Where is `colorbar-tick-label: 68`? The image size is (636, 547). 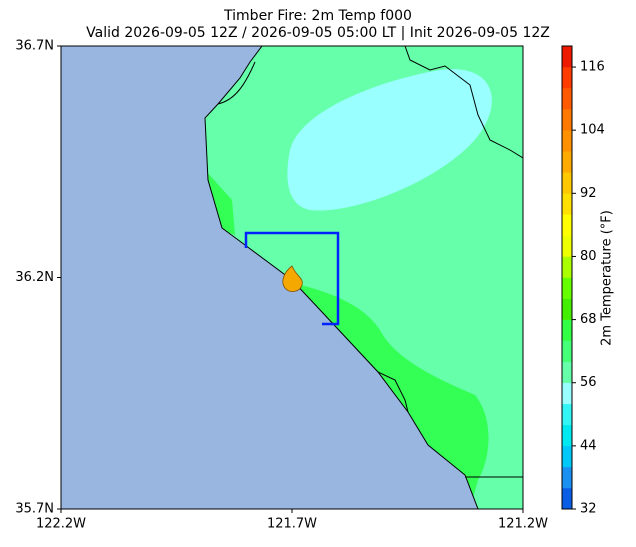 colorbar-tick-label: 68 is located at coordinates (588, 319).